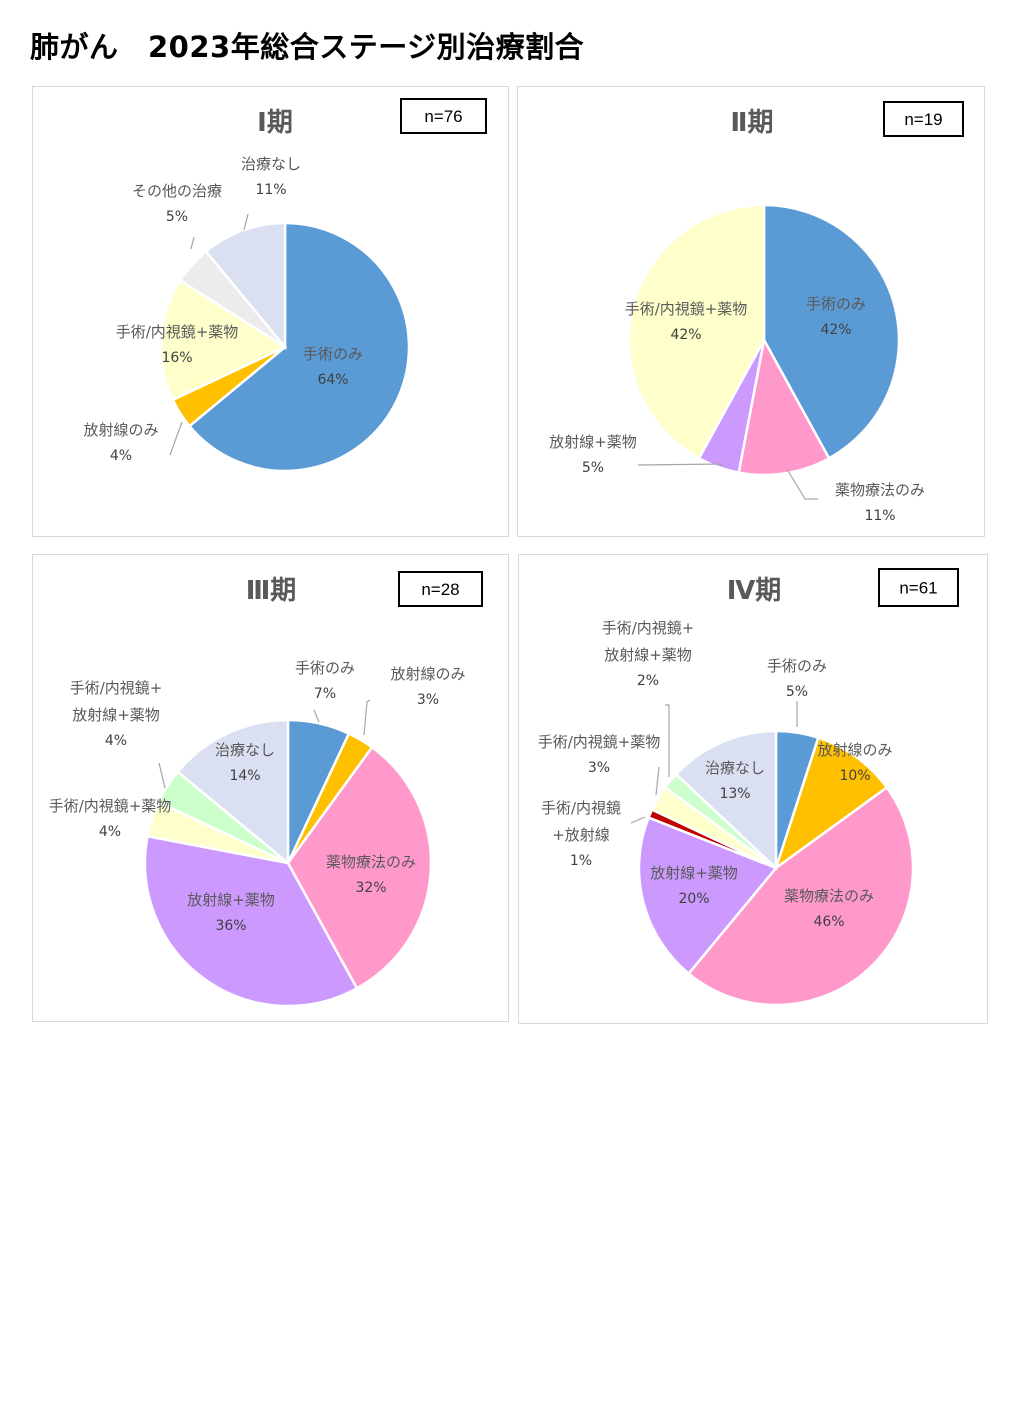 Image resolution: width=1021 pixels, height=1424 pixels. What do you see at coordinates (271, 591) in the screenshot?
I see `stage3-title: Ⅲ期` at bounding box center [271, 591].